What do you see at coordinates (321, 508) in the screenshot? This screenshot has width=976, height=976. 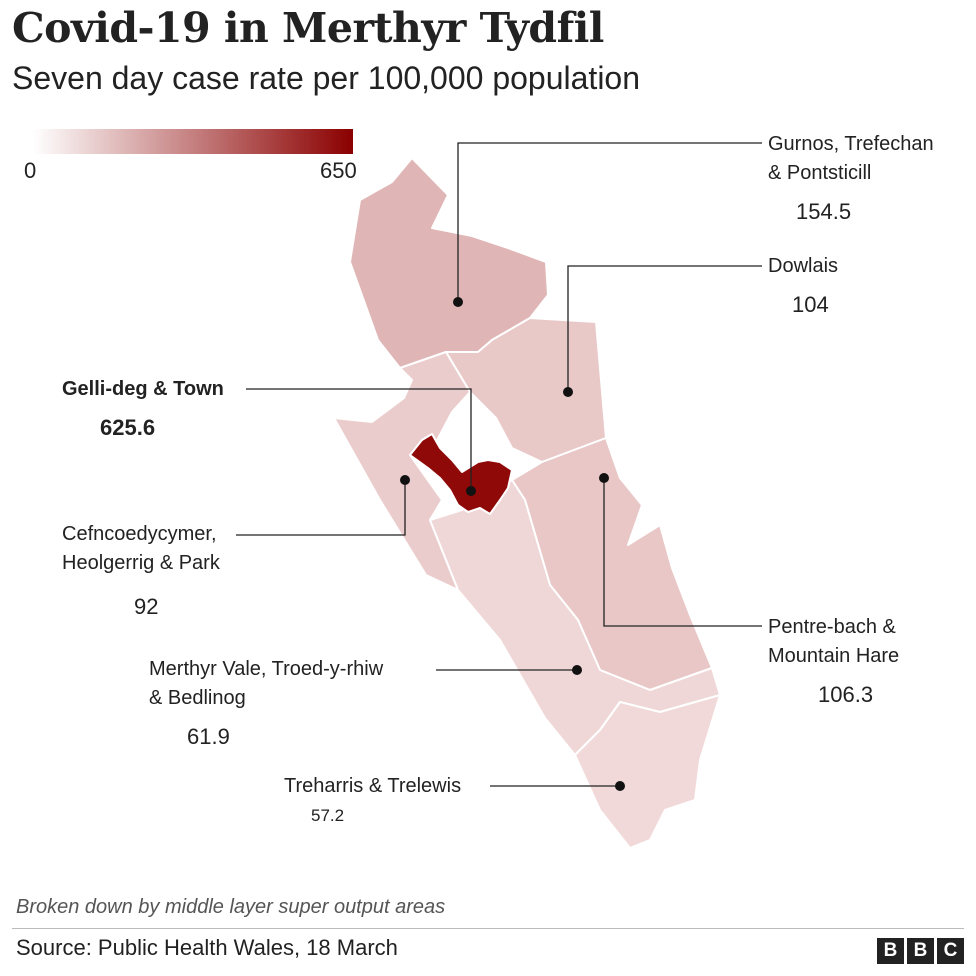 I see `leader-line-cefncoed` at bounding box center [321, 508].